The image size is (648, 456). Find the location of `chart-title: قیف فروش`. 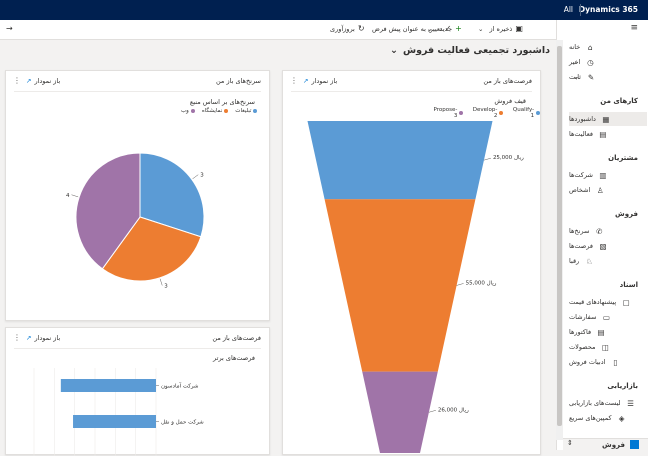

chart-title: قیف فروش is located at coordinates (510, 101).